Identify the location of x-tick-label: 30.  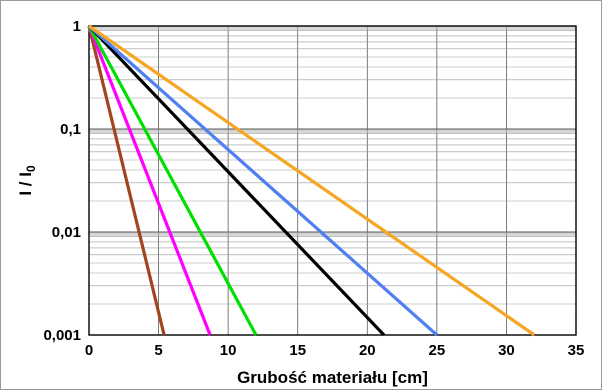
(506, 350).